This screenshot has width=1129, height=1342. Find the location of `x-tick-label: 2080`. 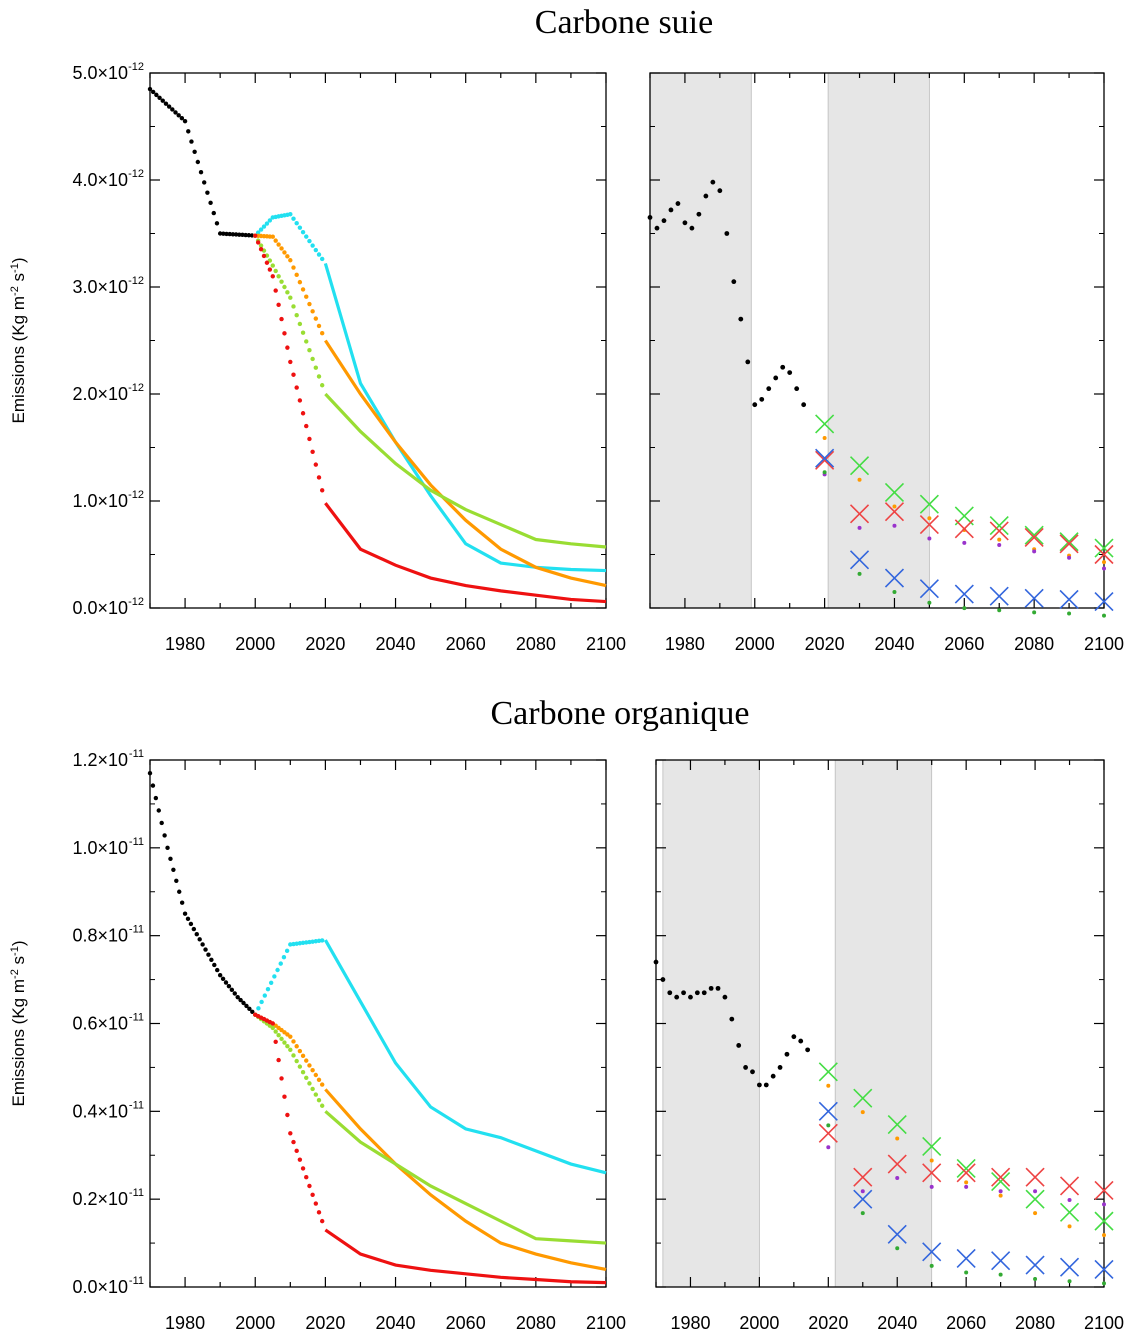

x-tick-label: 2080 is located at coordinates (536, 1323).